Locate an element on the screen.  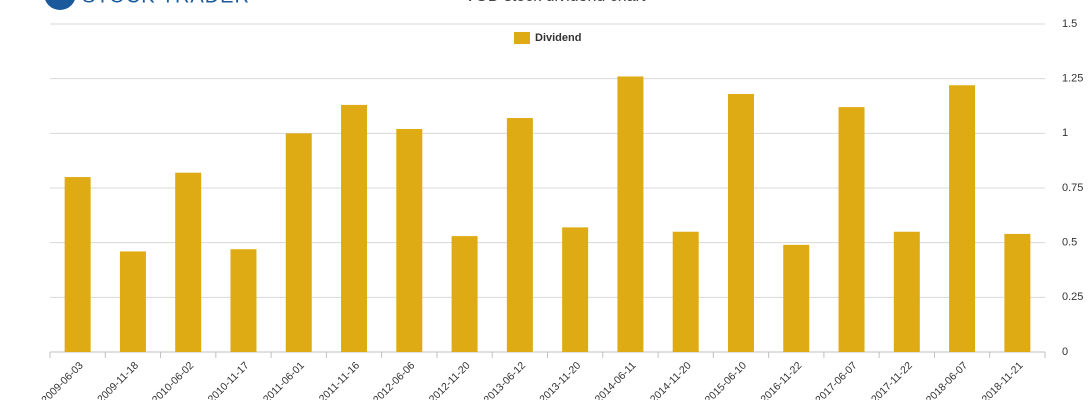
x-tick-label: 2010-11-17 is located at coordinates (229, 379).